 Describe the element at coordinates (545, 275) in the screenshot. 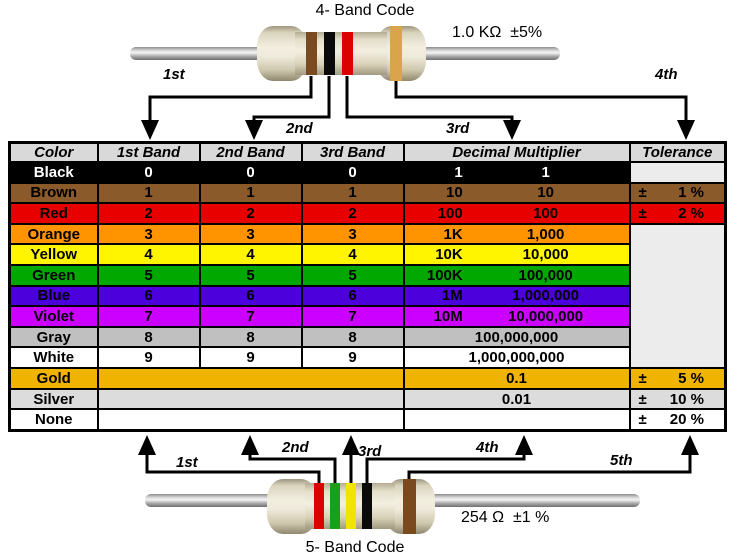

I see `multiplier-value: 100,000` at that location.